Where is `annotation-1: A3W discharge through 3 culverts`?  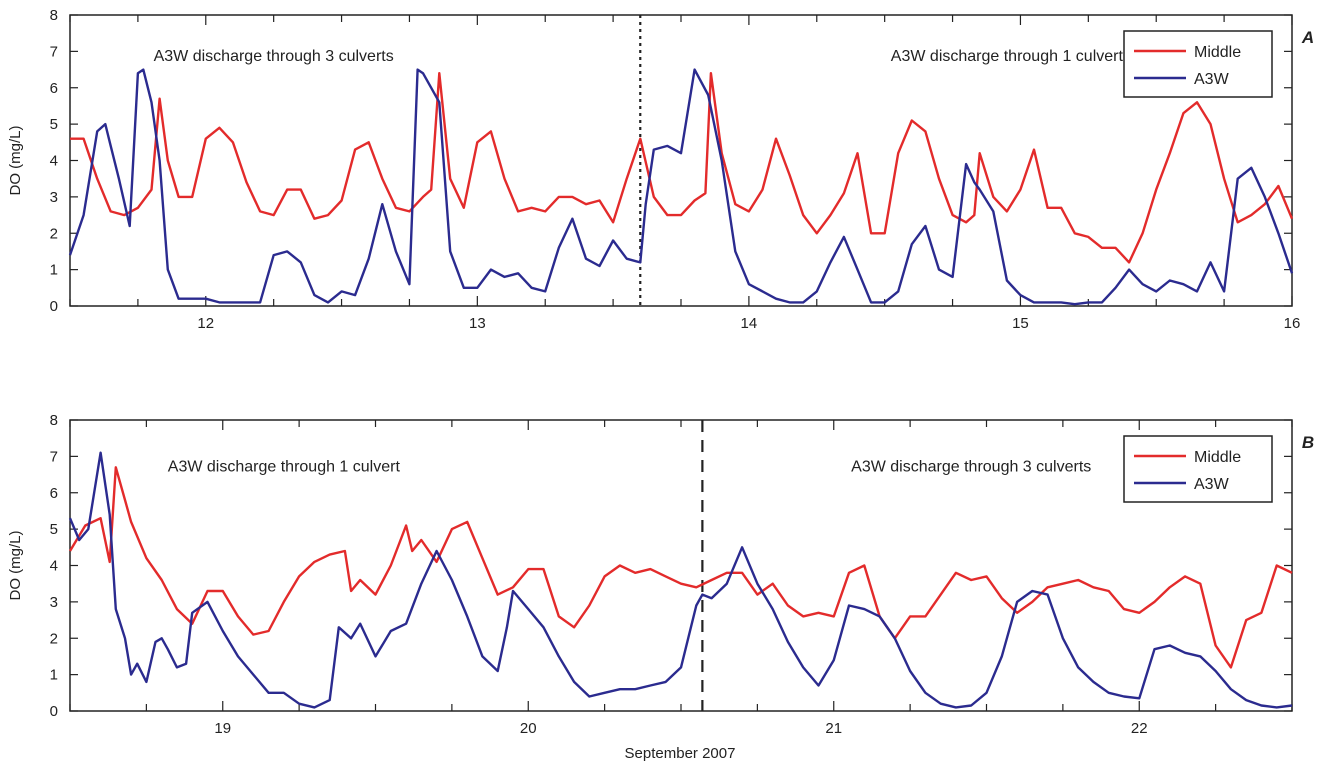
annotation-1: A3W discharge through 3 culverts is located at coordinates (971, 466).